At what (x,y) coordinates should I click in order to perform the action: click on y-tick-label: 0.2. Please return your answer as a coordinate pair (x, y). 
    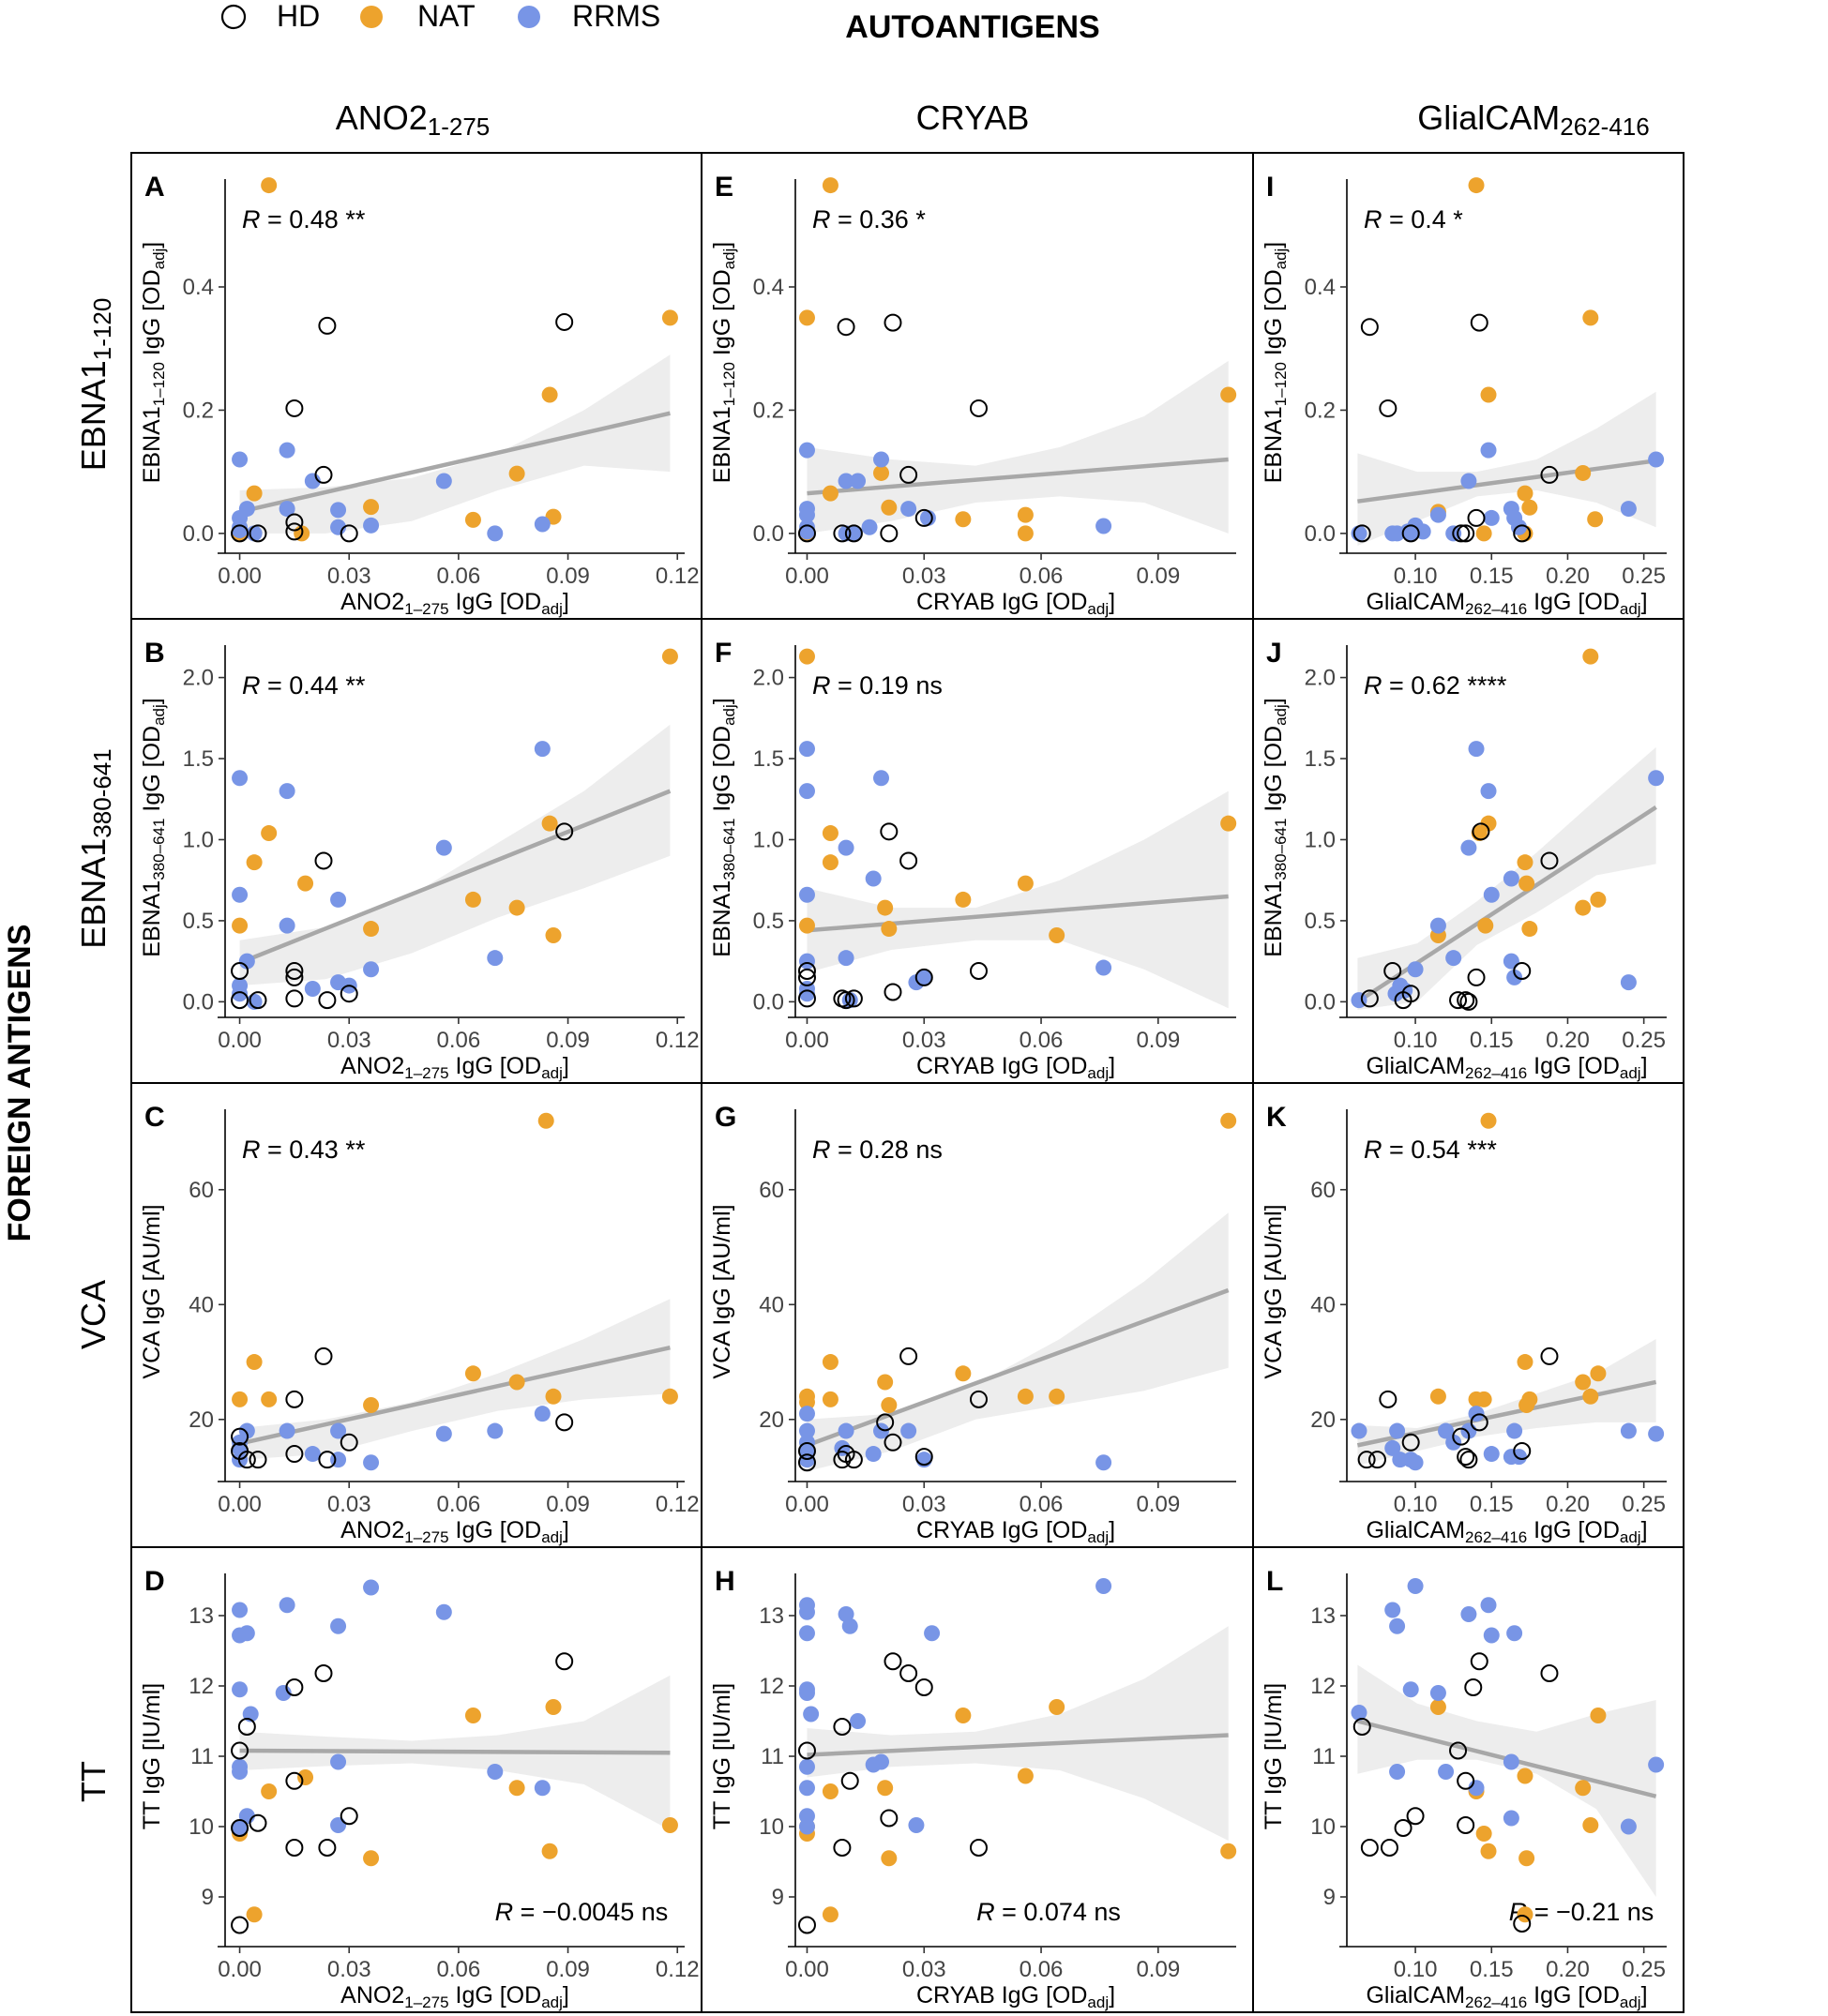
    Looking at the image, I should click on (1320, 410).